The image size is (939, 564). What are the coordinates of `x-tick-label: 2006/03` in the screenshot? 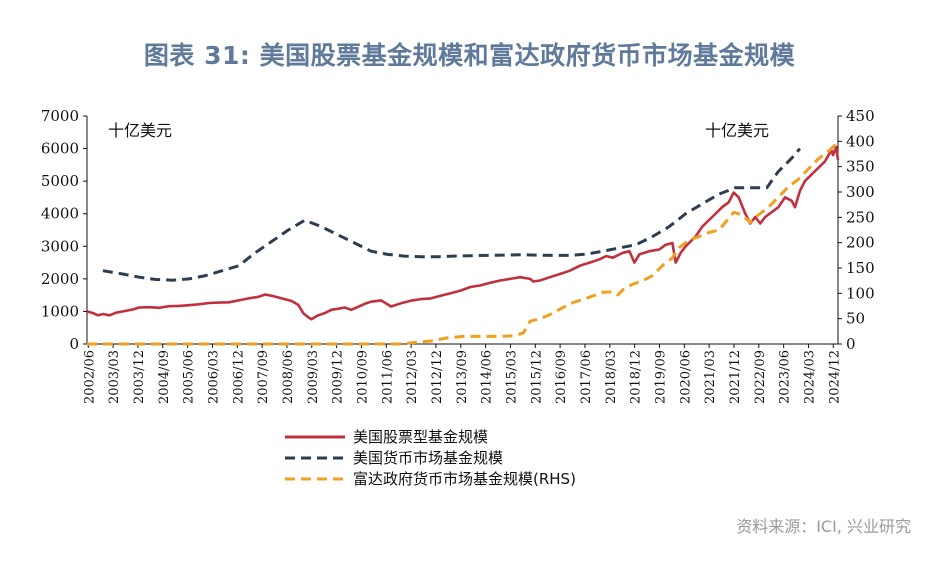 It's located at (213, 377).